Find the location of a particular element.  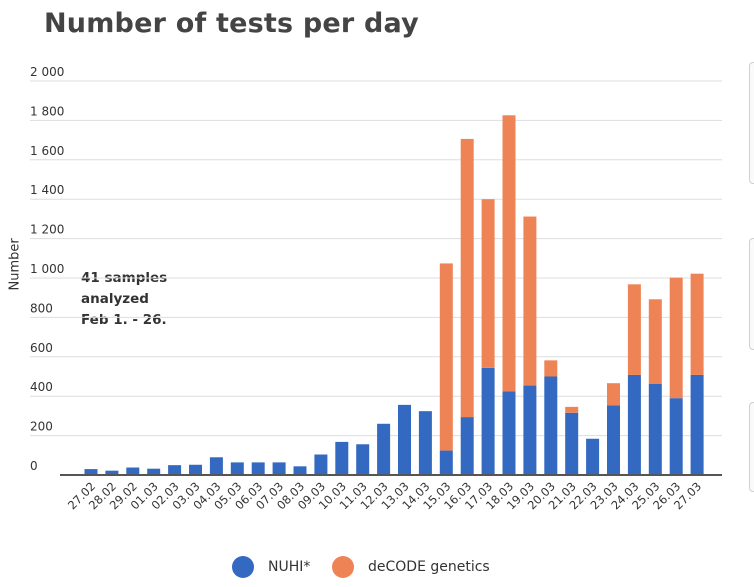

y-tick-label: 400 is located at coordinates (41, 387).